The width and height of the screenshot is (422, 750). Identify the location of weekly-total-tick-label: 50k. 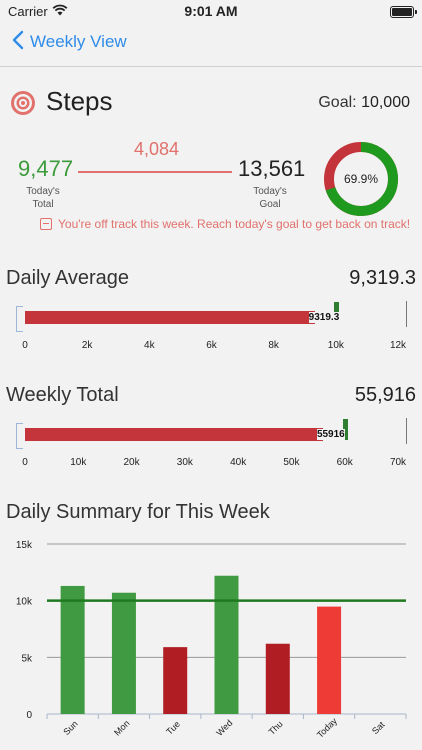
(291, 462).